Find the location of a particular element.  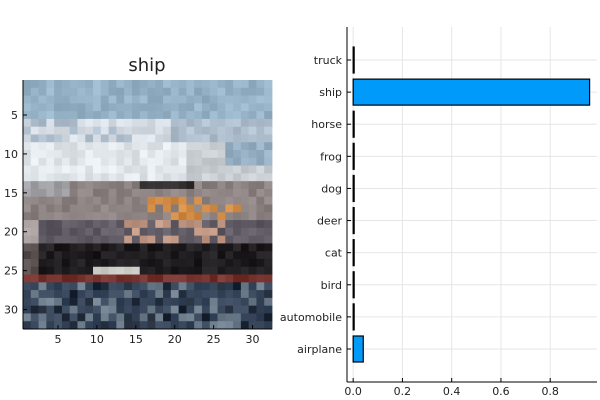

bar-category-label: cat is located at coordinates (334, 253).